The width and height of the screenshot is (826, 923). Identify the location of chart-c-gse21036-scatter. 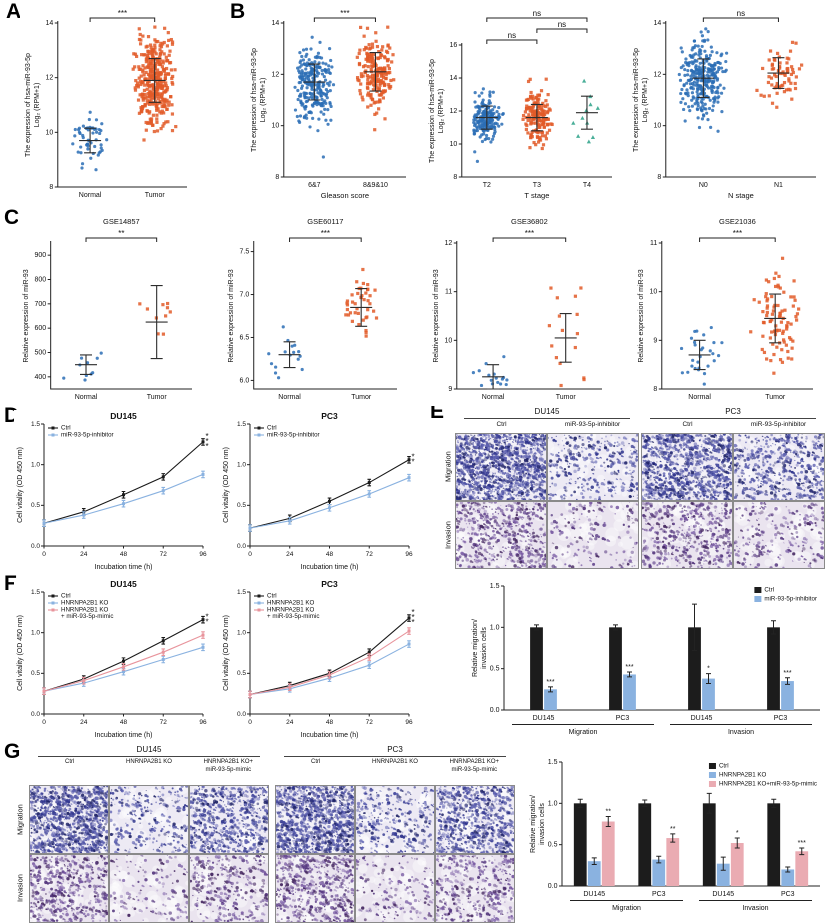
(727, 310).